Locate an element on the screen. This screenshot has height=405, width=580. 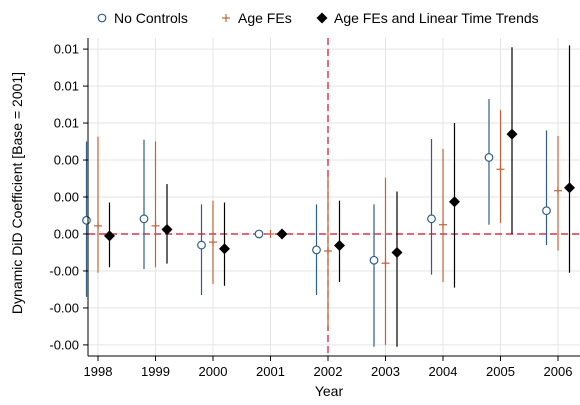
x-tick-label: 2001 is located at coordinates (270, 371).